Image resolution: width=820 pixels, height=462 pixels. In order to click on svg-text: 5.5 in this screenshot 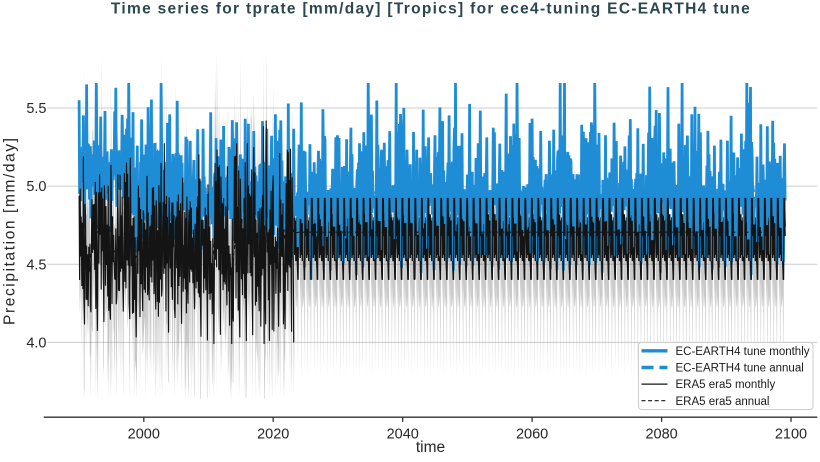, I will do `click(36, 109)`.